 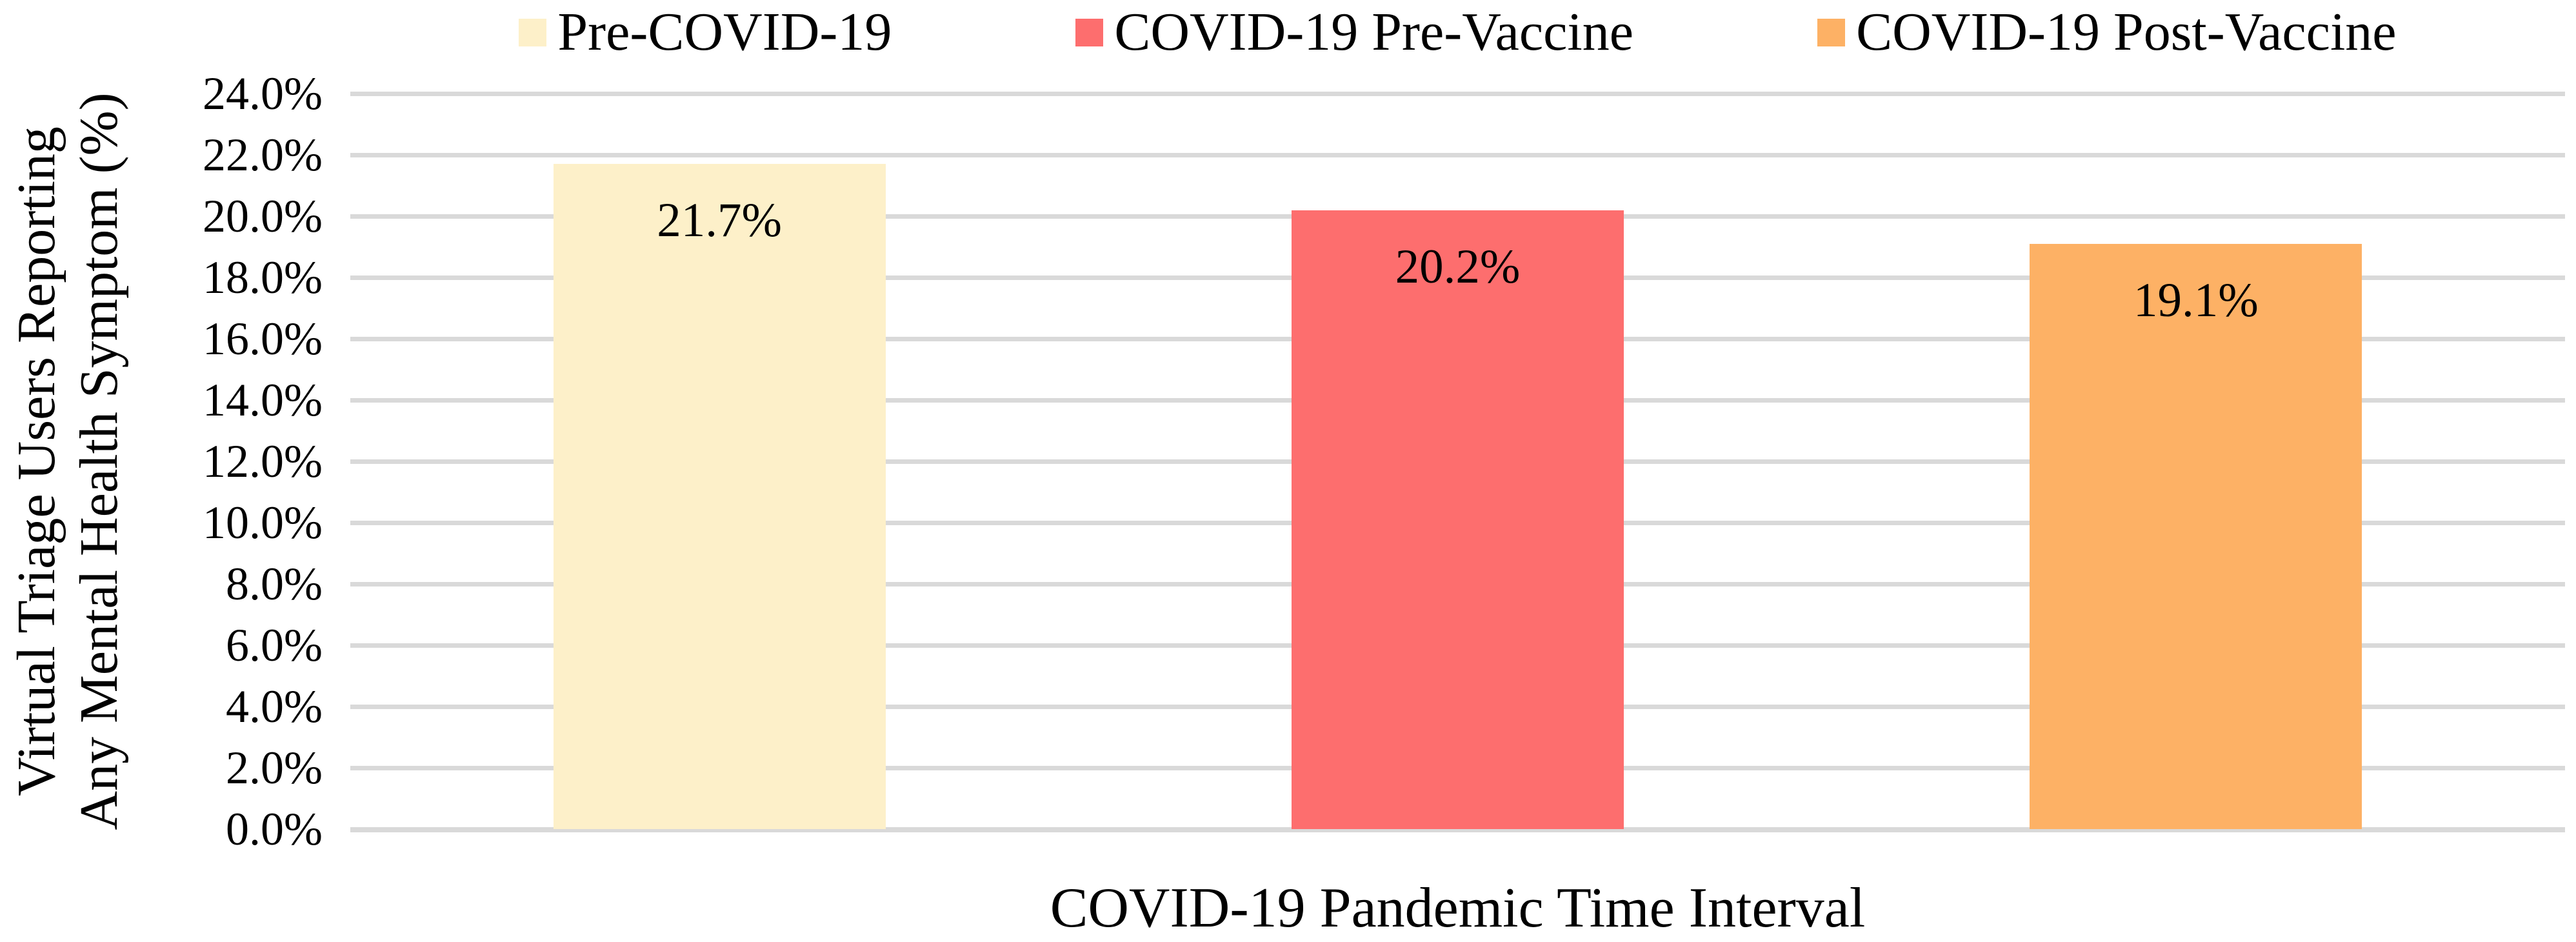 I want to click on x-axis-title: COVID-19 Pandemic Time Interval, so click(x=1458, y=908).